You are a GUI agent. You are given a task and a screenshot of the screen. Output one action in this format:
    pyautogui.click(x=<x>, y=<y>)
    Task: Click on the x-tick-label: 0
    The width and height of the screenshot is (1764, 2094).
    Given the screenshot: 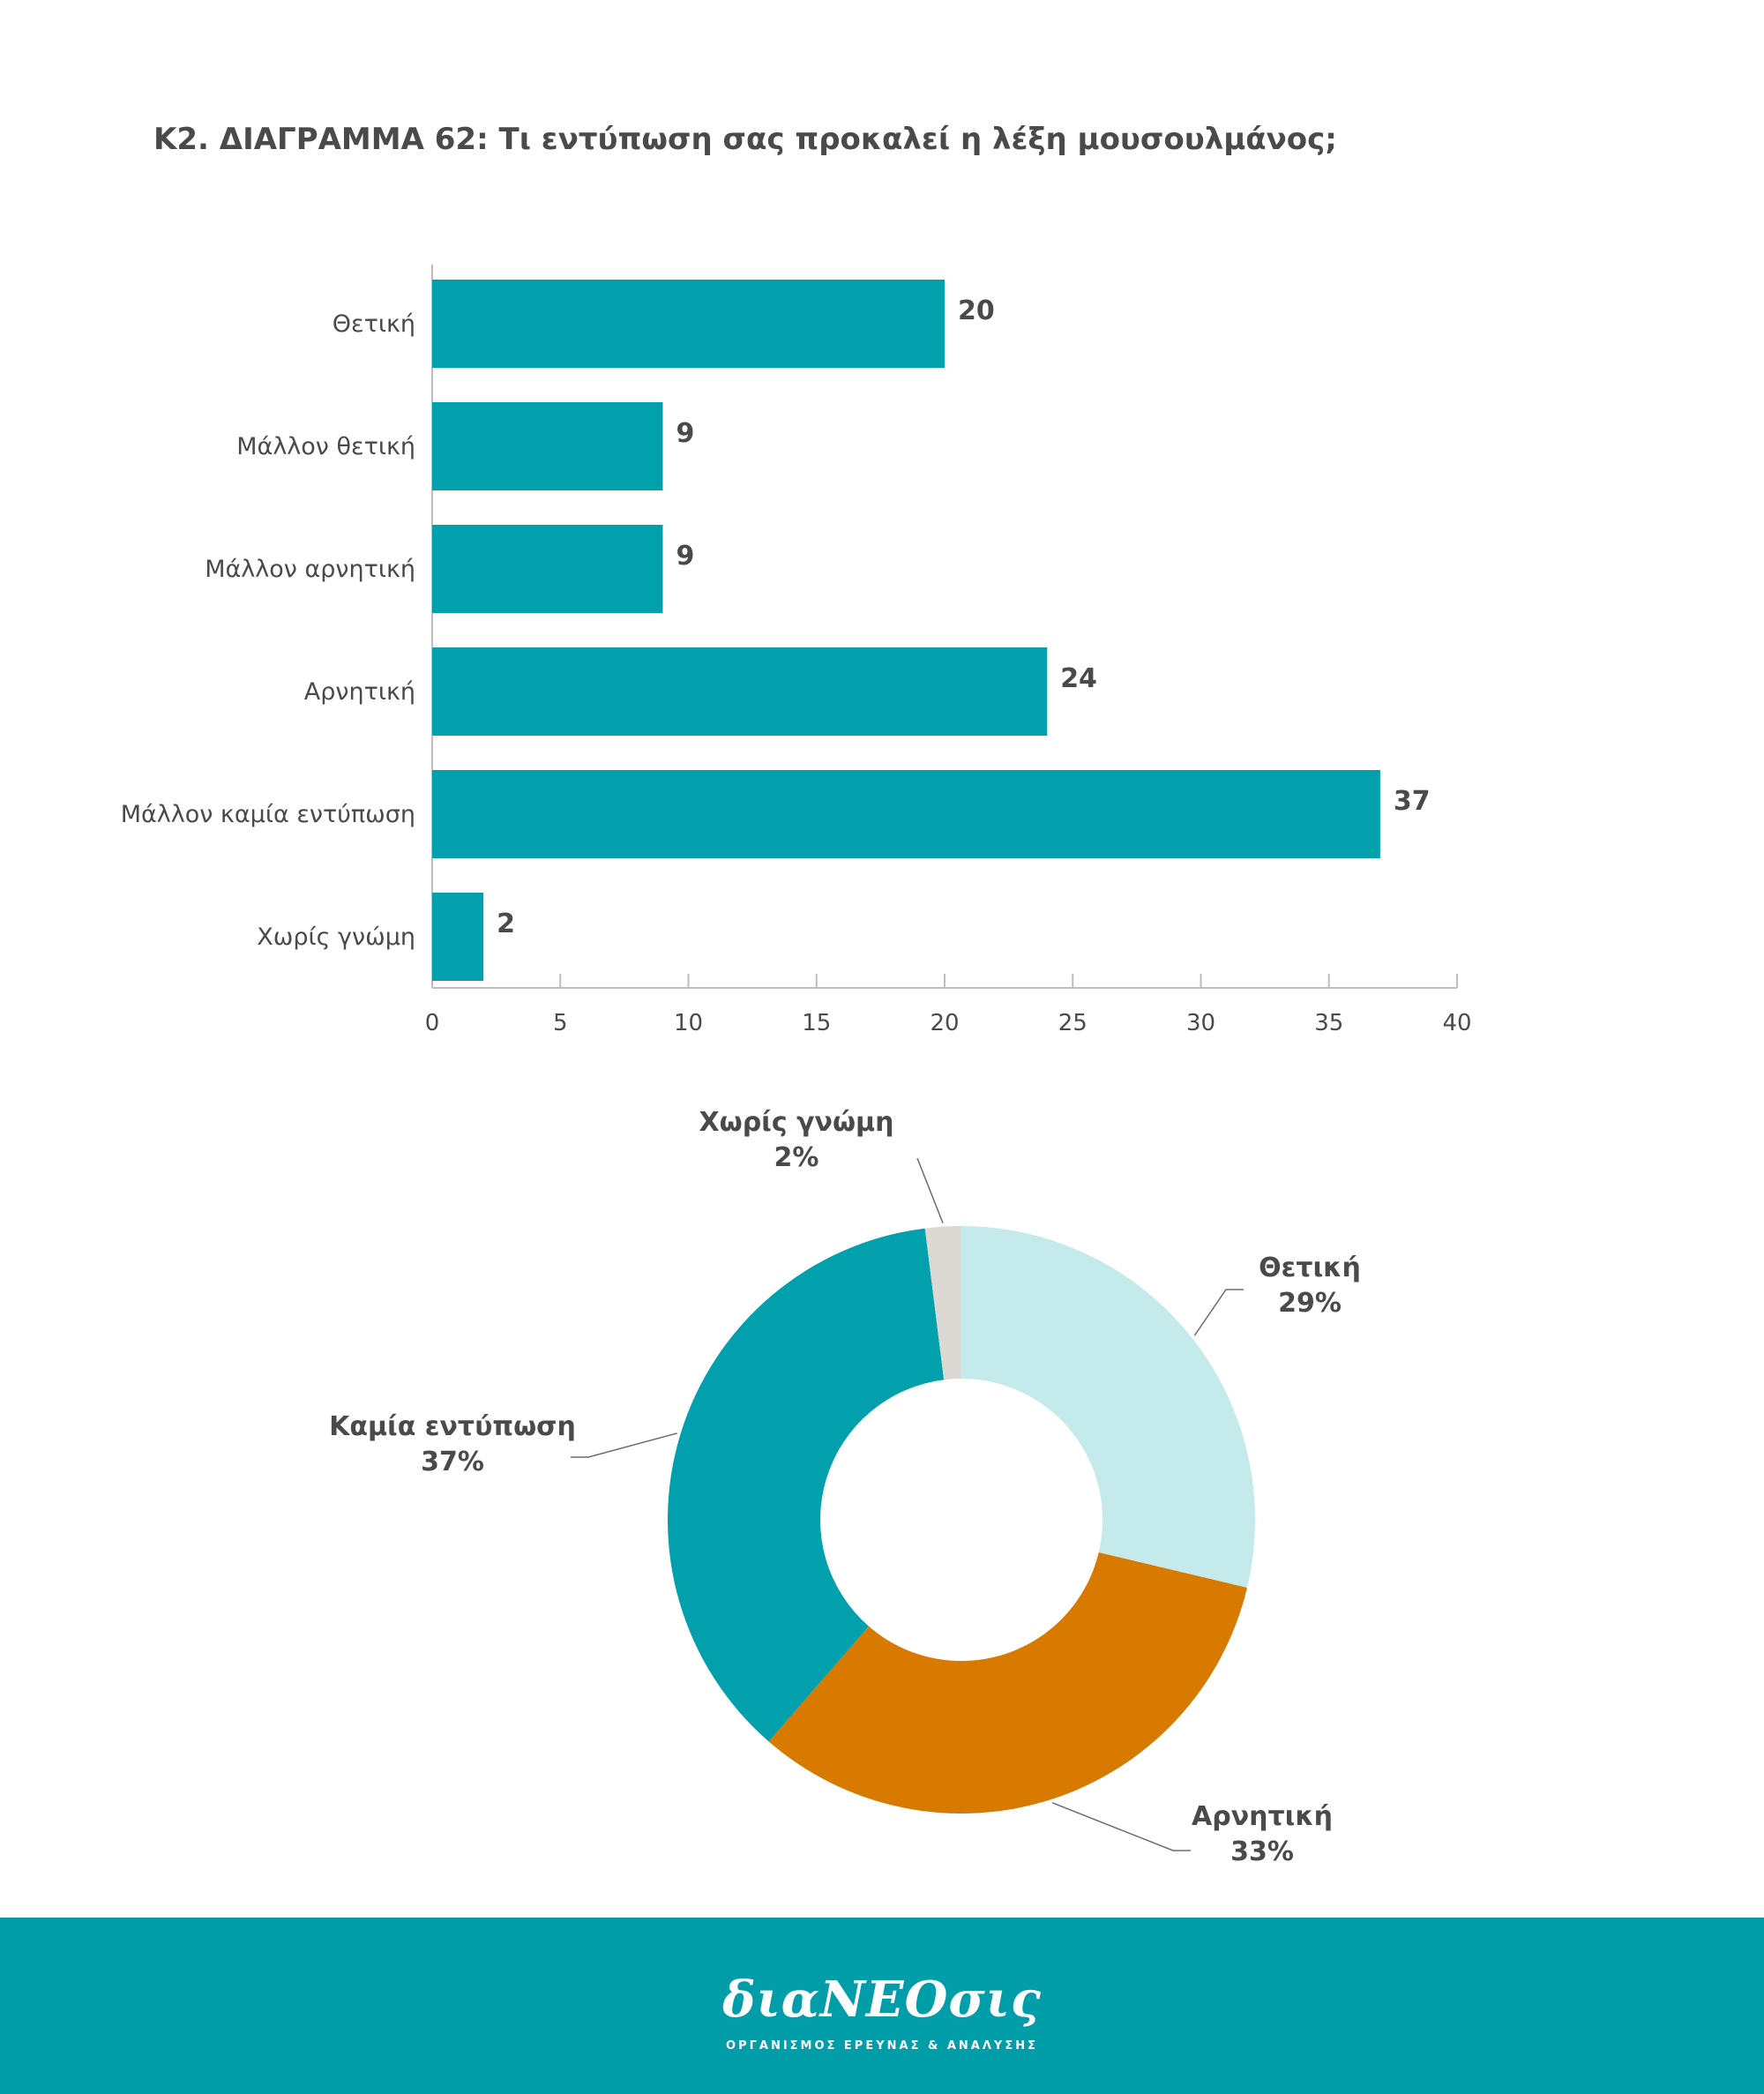 What is the action you would take?
    pyautogui.click(x=432, y=1023)
    